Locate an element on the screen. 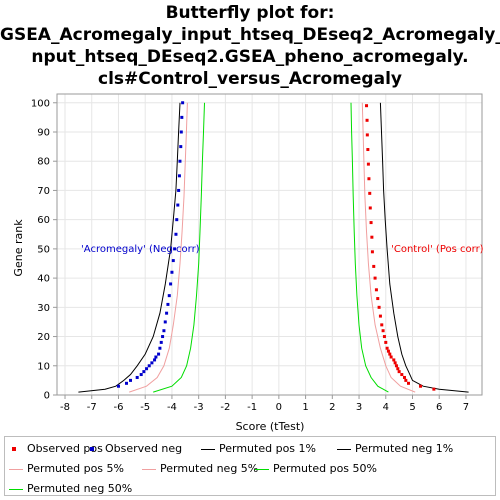 The width and height of the screenshot is (500, 500). legend-item-observed-pos: Observed pos is located at coordinates (56, 448).